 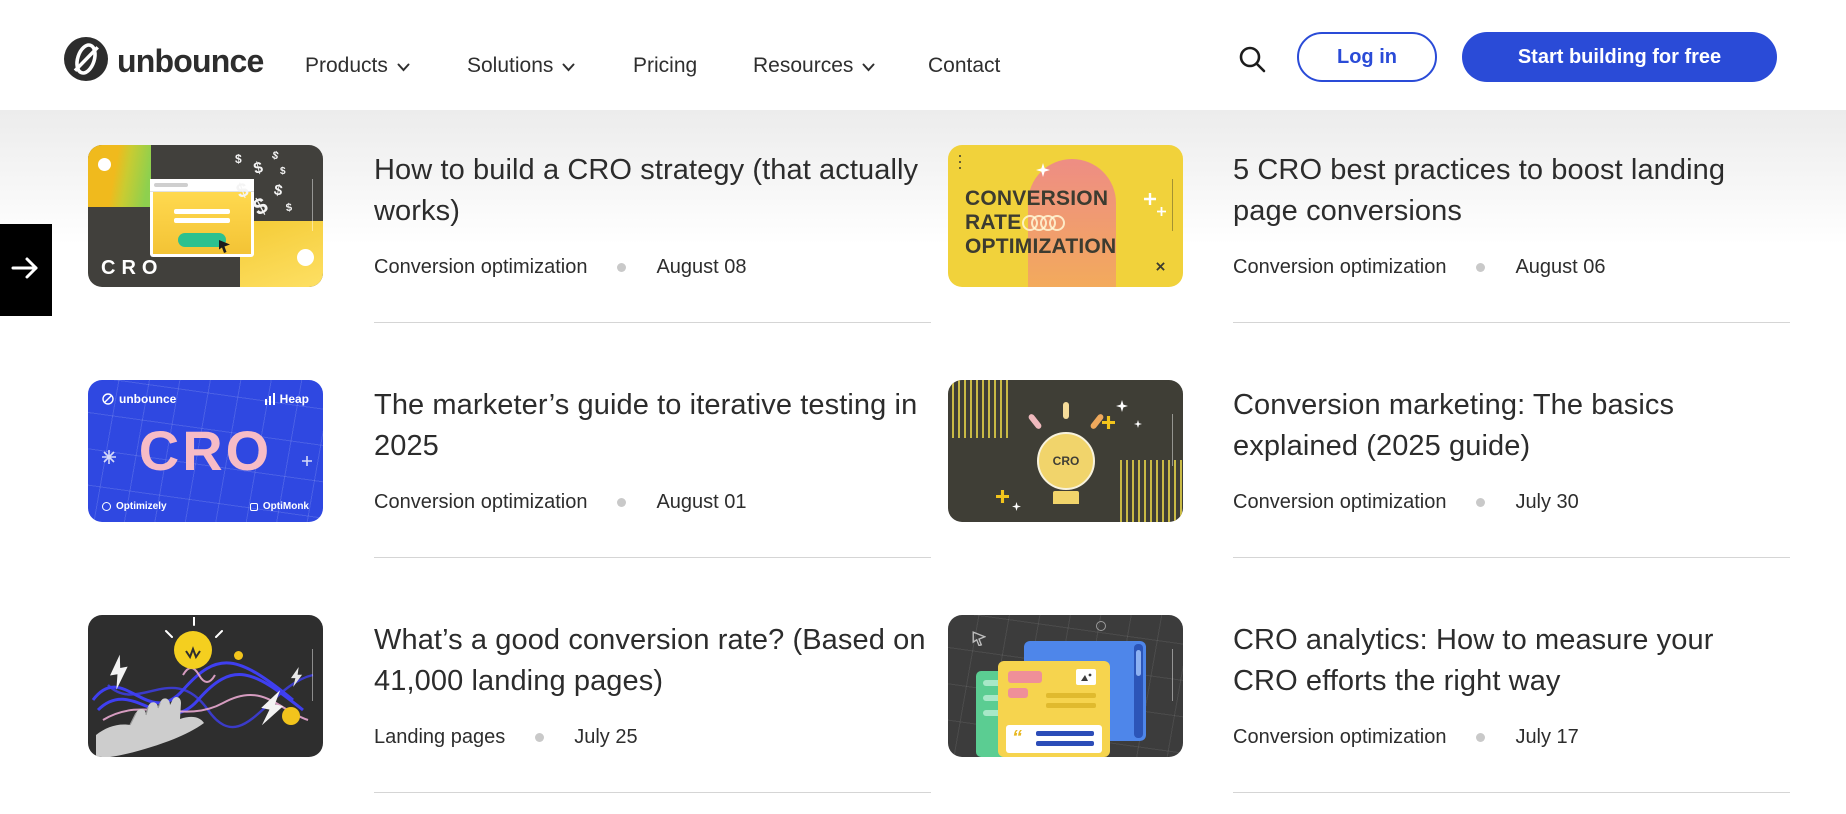 I want to click on quote-block: “, so click(x=1054, y=739).